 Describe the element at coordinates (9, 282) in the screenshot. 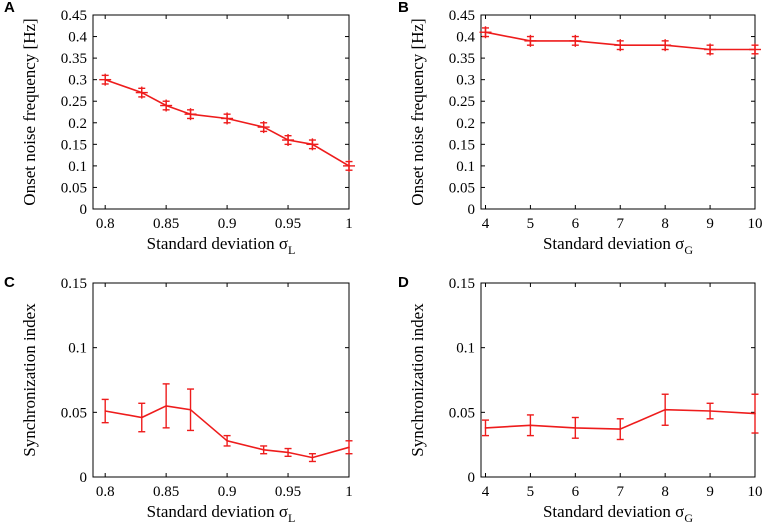

I see `panel-label: C` at that location.